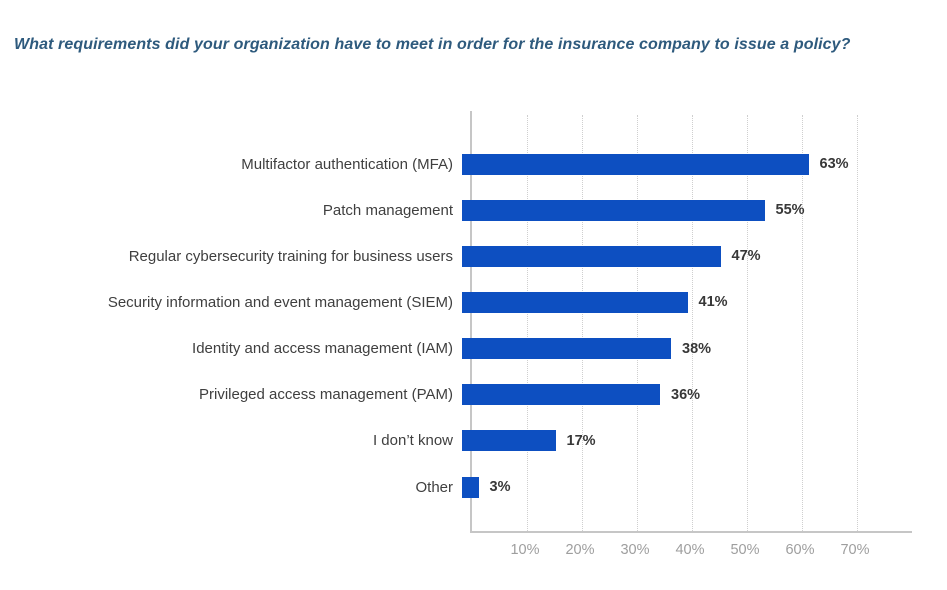 The height and width of the screenshot is (590, 947). I want to click on gridline-20%, so click(582, 323).